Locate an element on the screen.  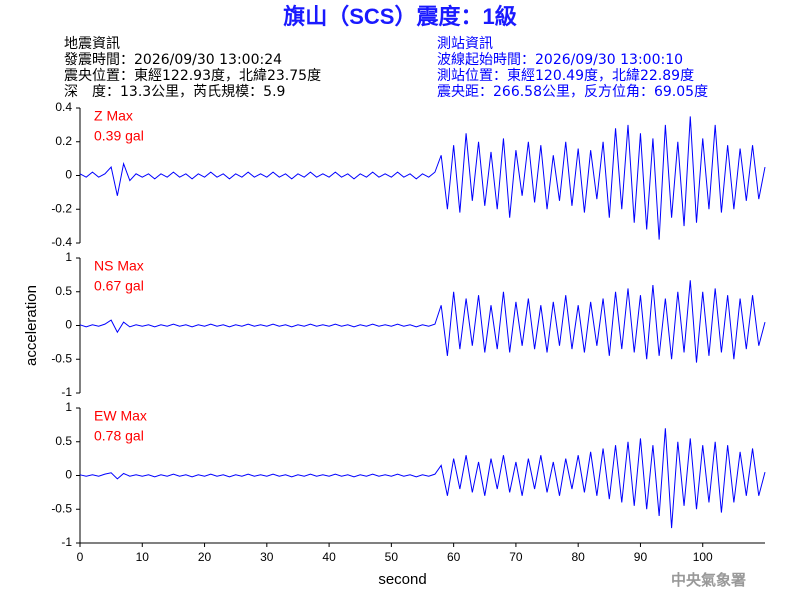
panel-label: NS Max is located at coordinates (119, 266).